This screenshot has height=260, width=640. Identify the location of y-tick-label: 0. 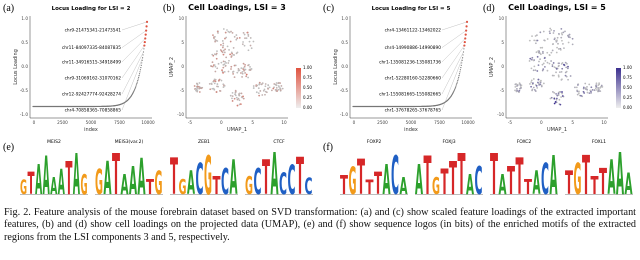
(502, 66).